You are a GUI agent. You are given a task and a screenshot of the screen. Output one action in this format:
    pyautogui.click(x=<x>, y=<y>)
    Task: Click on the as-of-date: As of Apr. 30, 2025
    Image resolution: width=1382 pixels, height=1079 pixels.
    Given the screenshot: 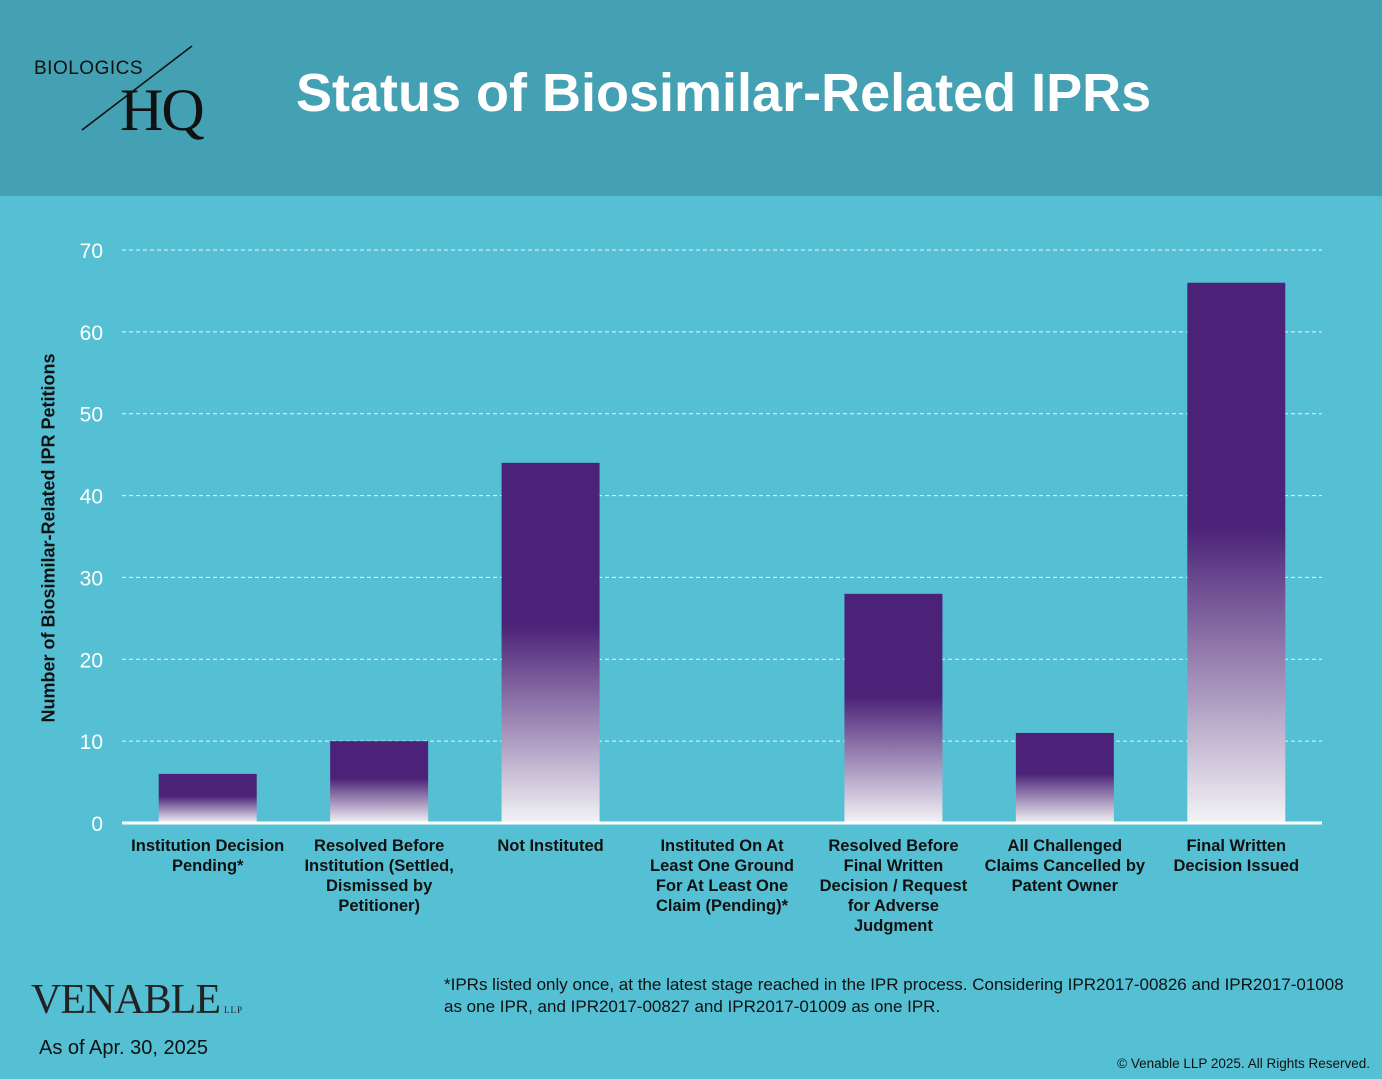 What is the action you would take?
    pyautogui.click(x=124, y=1048)
    